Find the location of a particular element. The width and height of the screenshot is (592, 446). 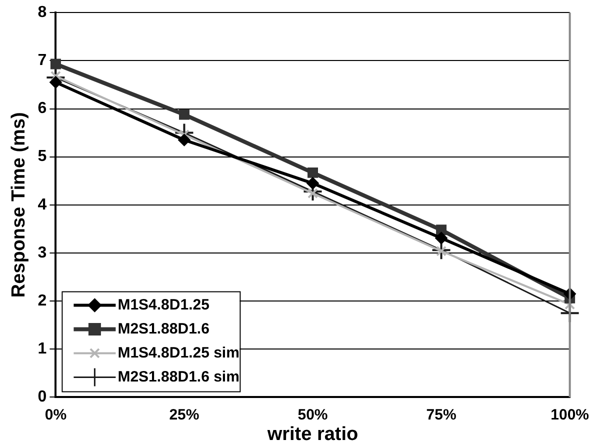

y-tick-label: 4 is located at coordinates (42, 205).